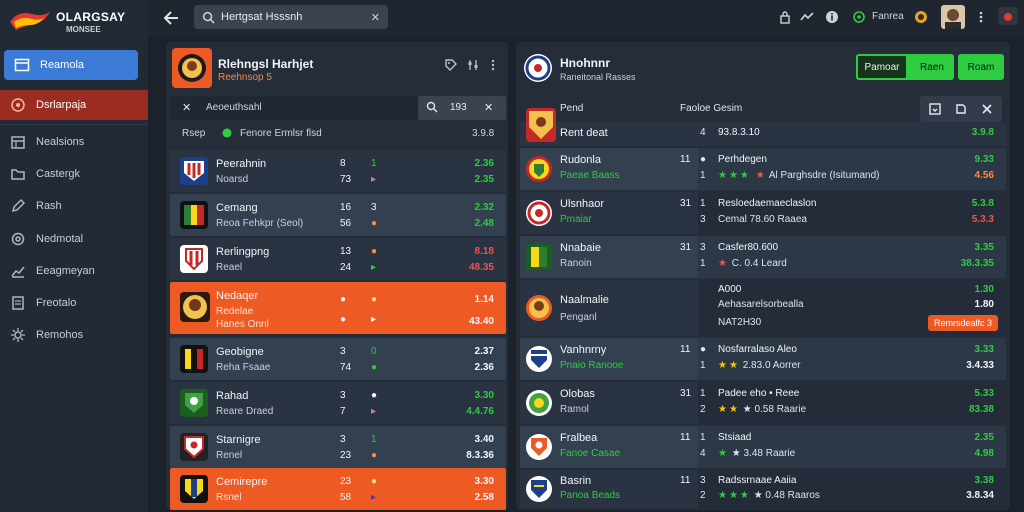  What do you see at coordinates (982, 219) in the screenshot?
I see `odds-value: 5.3.3` at bounding box center [982, 219].